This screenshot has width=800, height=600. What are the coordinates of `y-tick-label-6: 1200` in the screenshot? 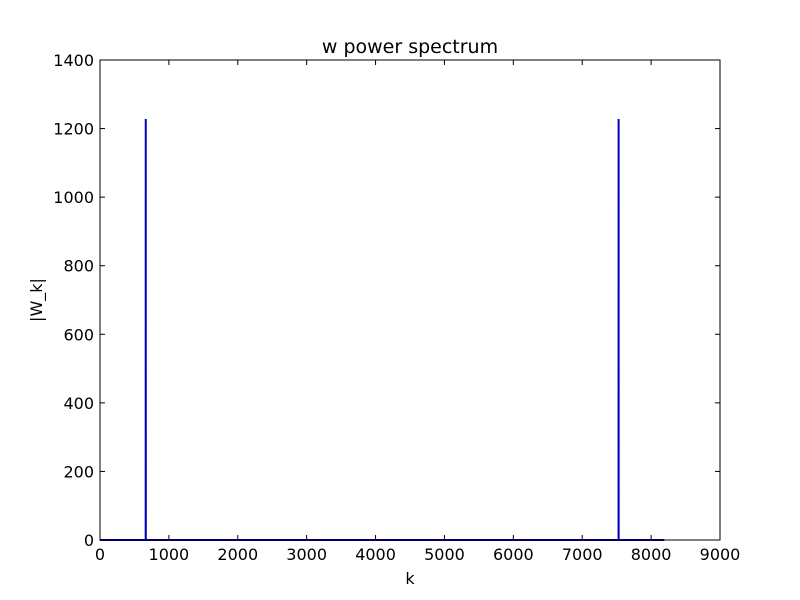 It's located at (73, 129).